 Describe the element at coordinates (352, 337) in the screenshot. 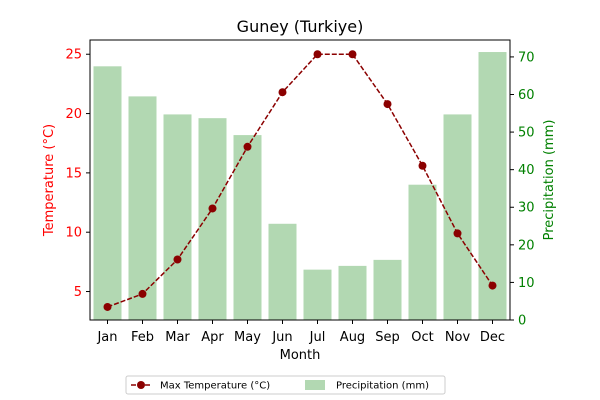

I see `x-tick-label: Aug` at that location.